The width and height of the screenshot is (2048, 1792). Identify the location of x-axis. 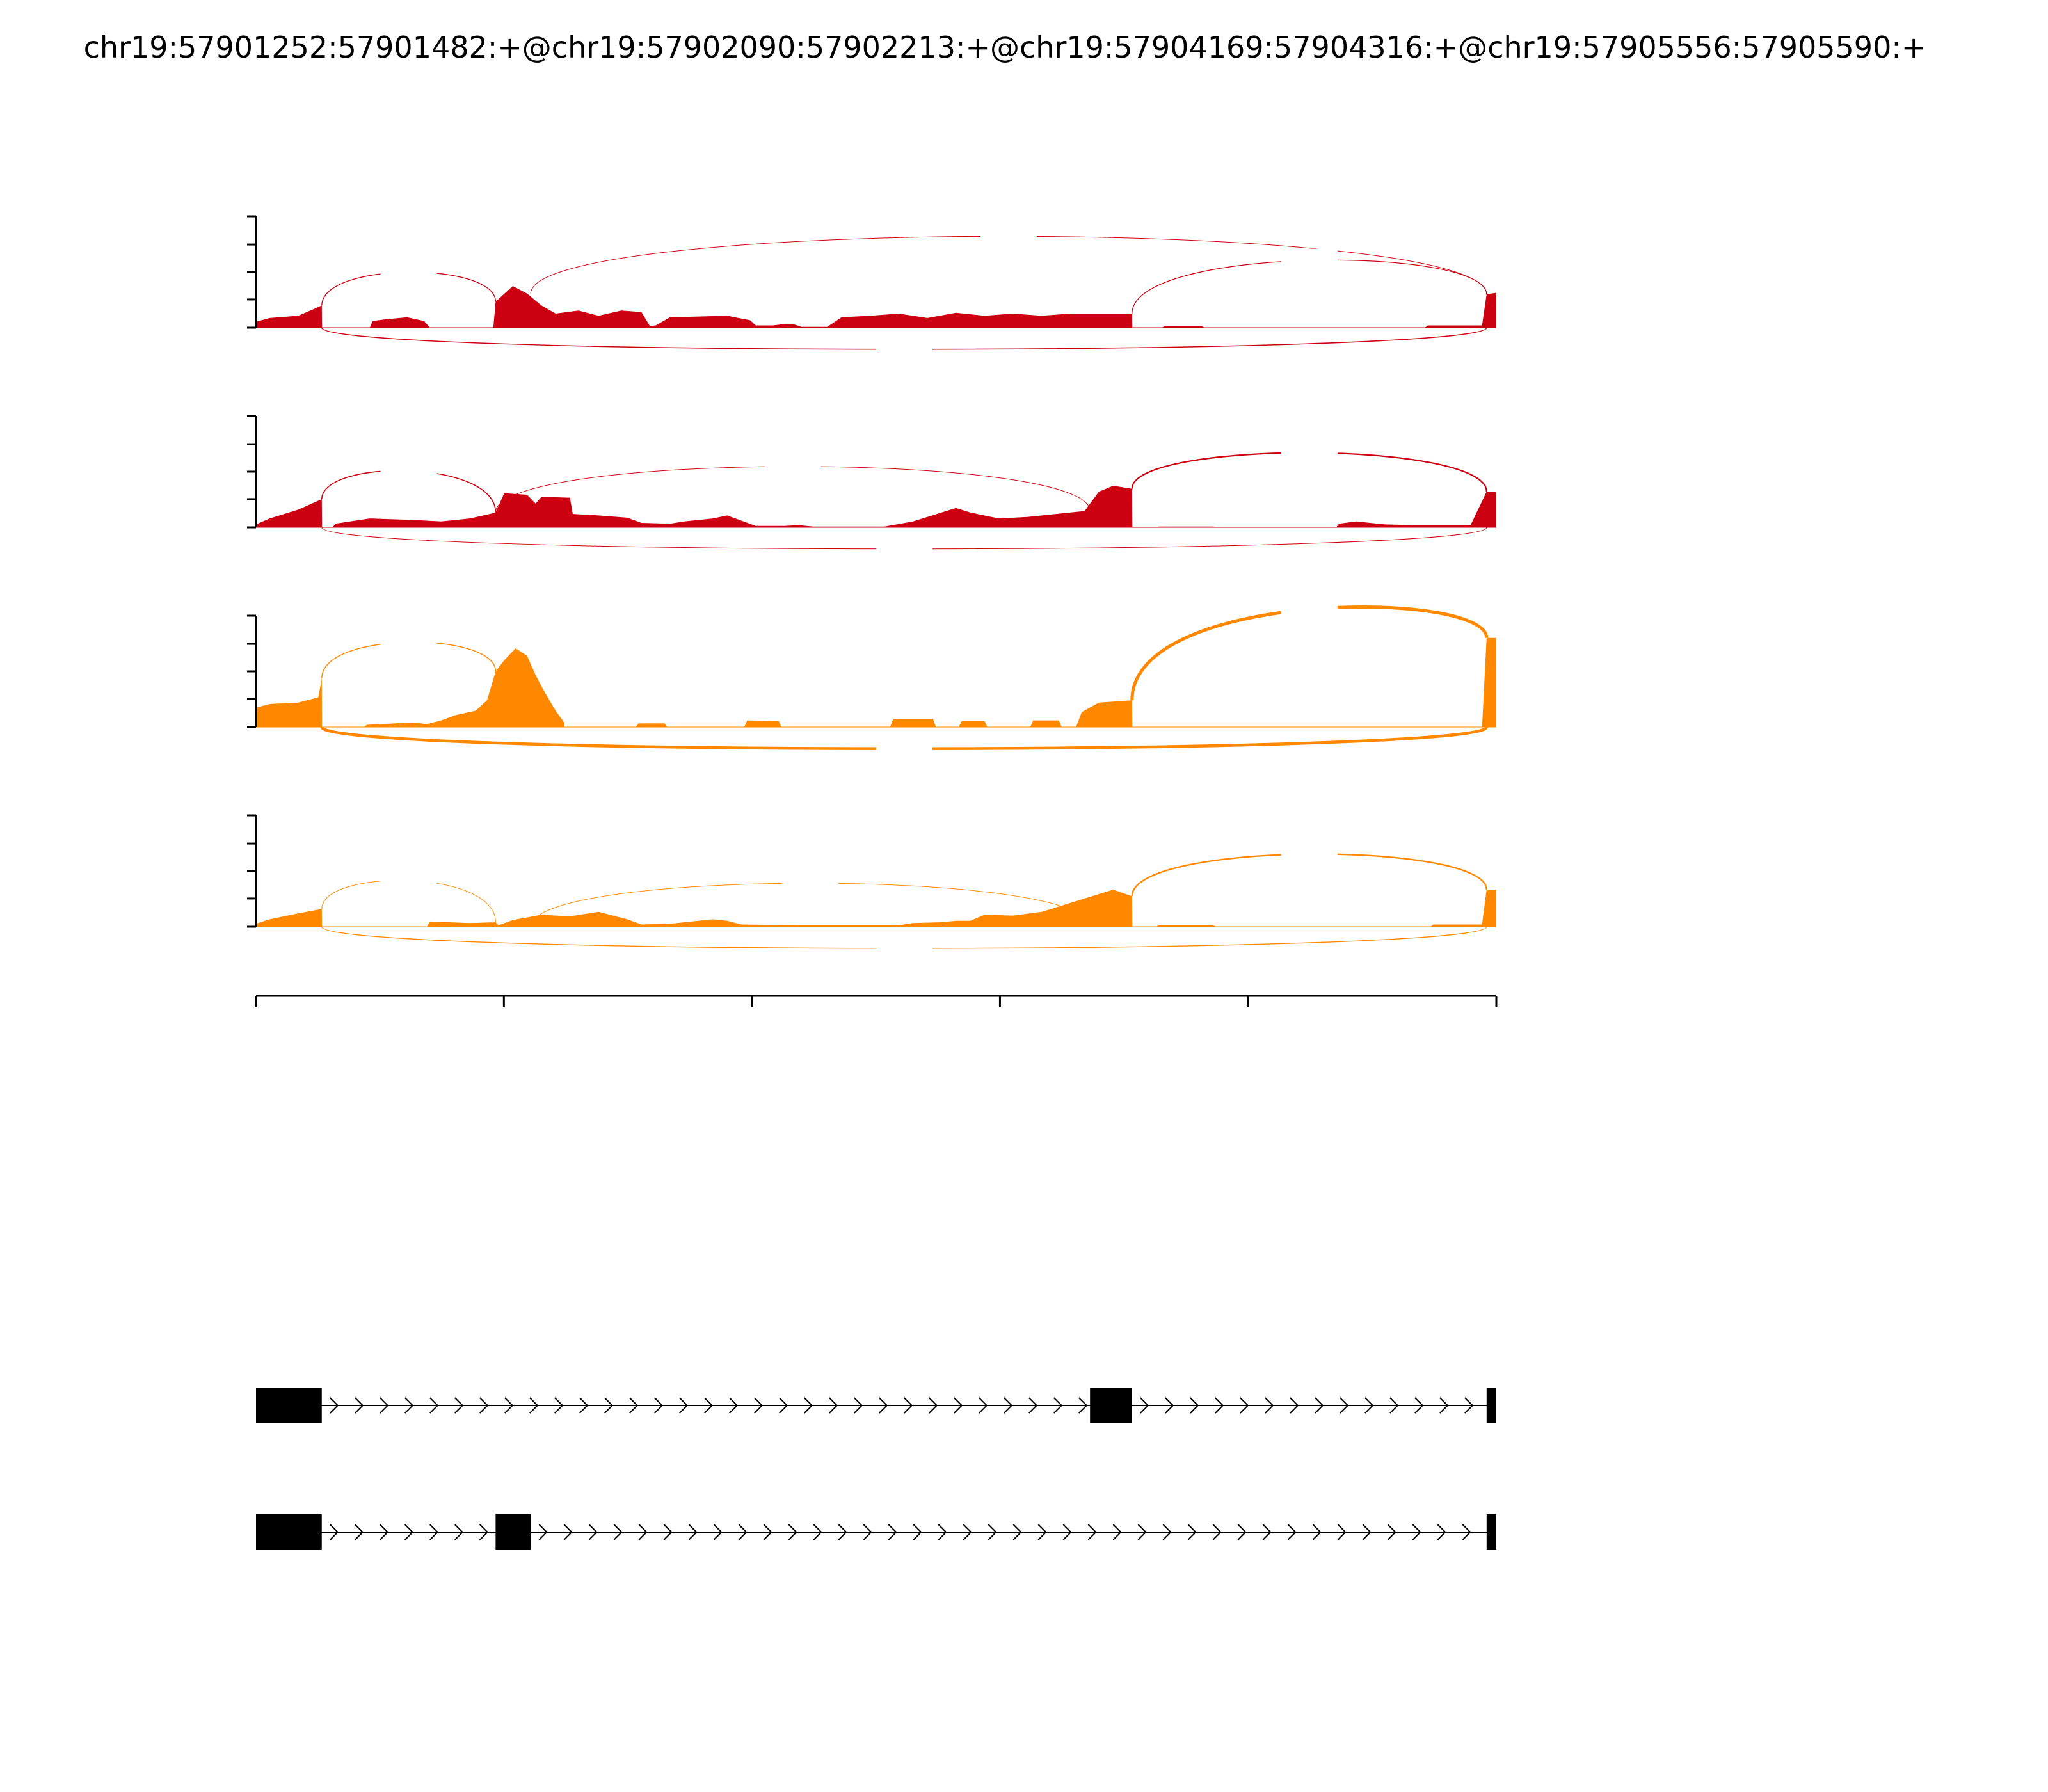
(876, 1001).